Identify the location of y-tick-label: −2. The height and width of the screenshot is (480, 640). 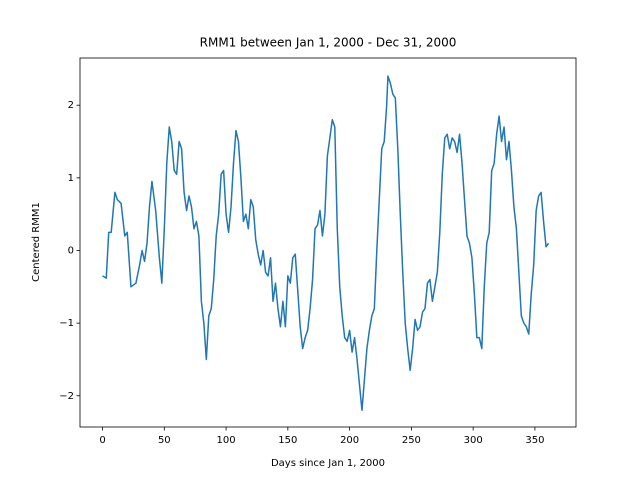
(66, 396).